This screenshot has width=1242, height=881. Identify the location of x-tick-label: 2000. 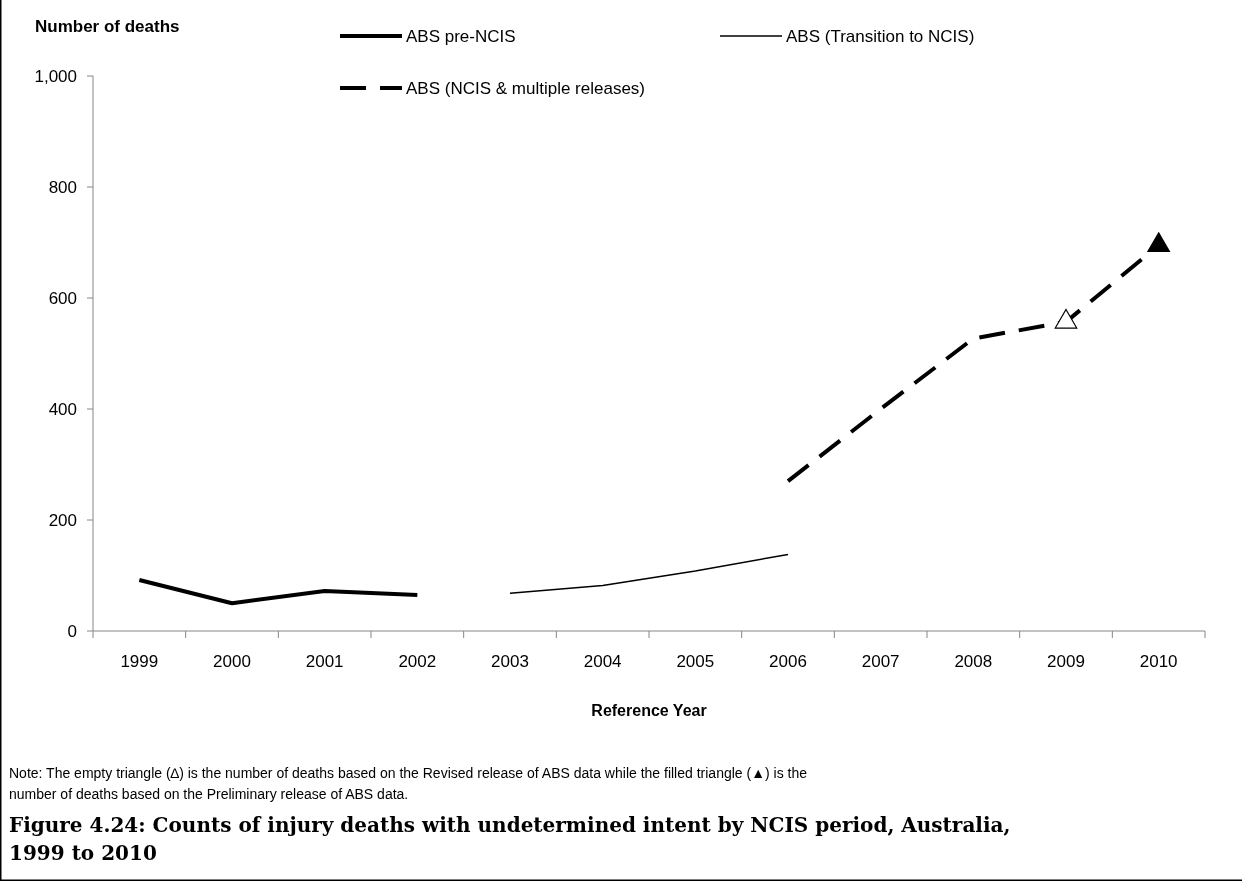
(232, 661).